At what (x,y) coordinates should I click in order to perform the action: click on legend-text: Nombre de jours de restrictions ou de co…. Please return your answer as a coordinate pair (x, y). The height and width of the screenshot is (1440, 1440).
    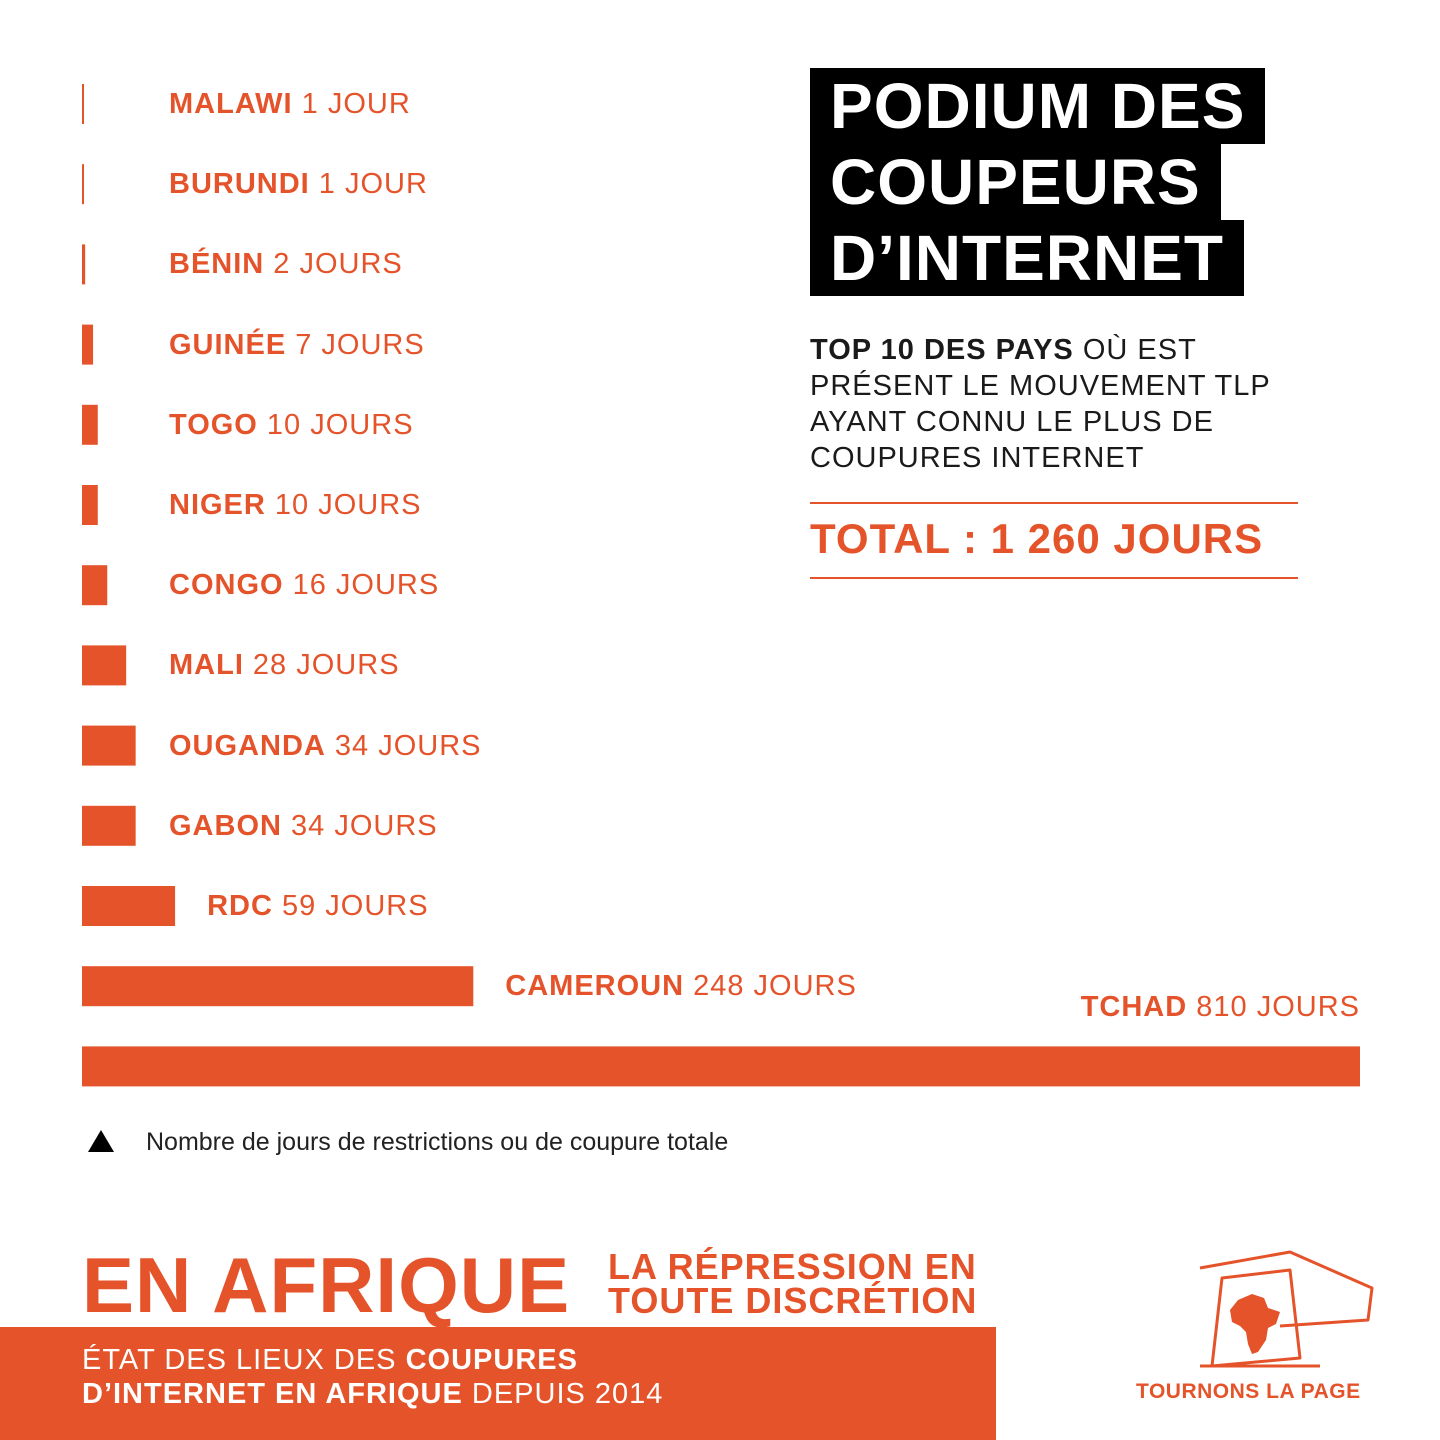
    Looking at the image, I should click on (437, 1142).